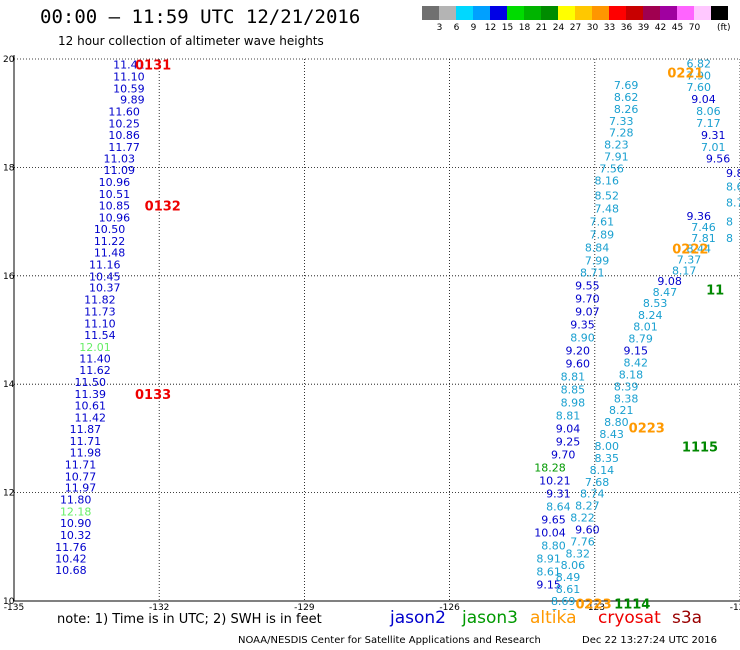 Image resolution: width=740 pixels, height=650 pixels. I want to click on x-tick-label: -132, so click(159, 606).